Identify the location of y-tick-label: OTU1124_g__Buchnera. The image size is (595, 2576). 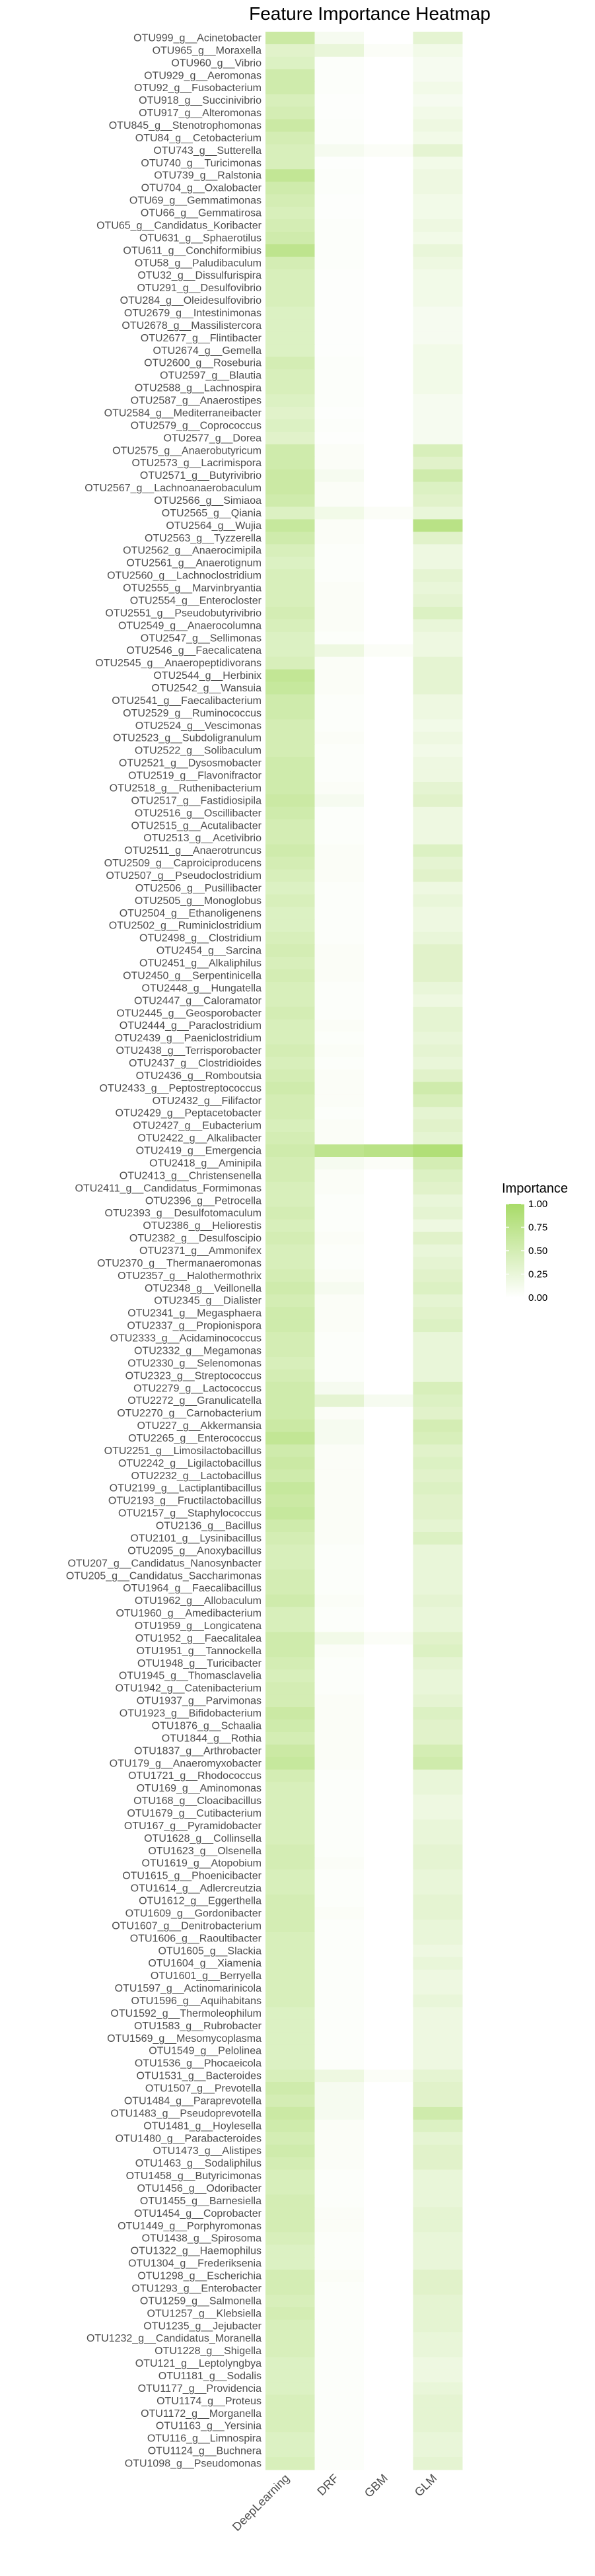
(205, 2452).